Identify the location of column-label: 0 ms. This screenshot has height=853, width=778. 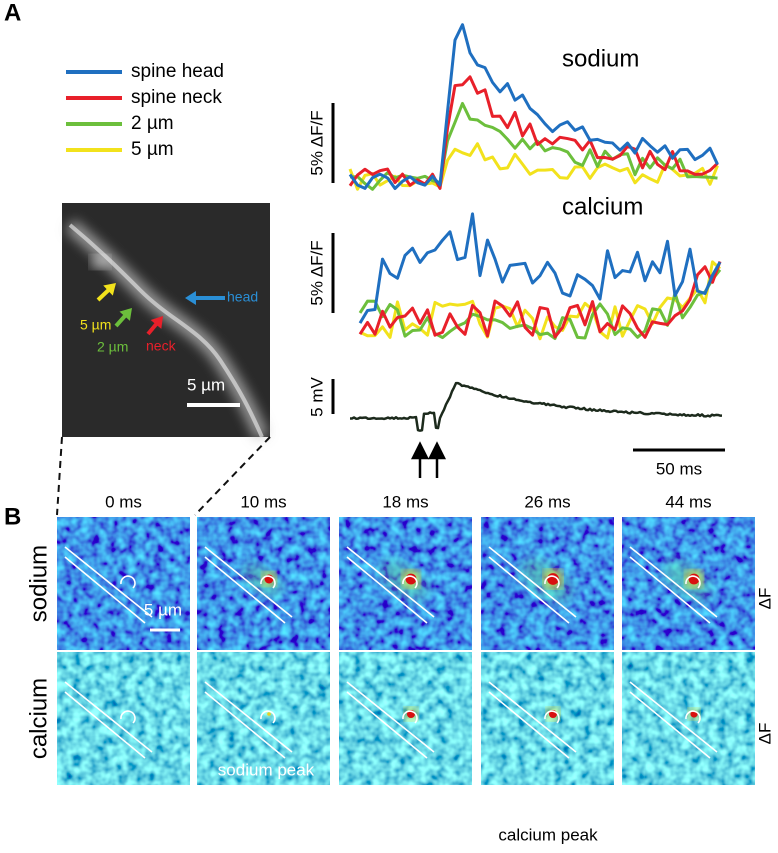
(123, 501).